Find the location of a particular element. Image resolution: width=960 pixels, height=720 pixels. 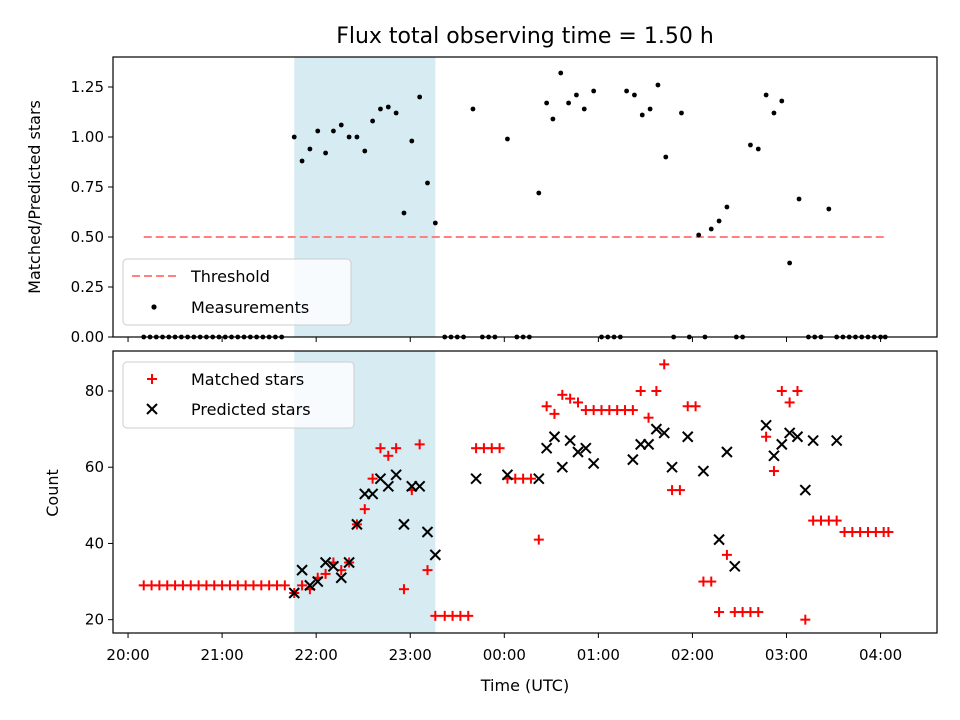

top-legend: Threshold Measurements is located at coordinates (237, 292).